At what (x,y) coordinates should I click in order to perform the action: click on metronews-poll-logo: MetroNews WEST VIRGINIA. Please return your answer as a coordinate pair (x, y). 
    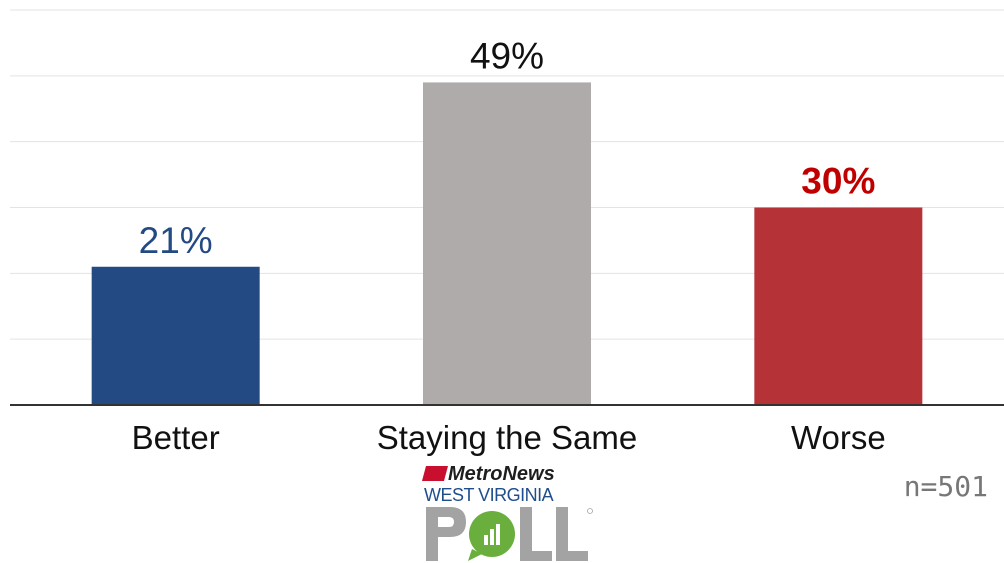
    Looking at the image, I should click on (507, 513).